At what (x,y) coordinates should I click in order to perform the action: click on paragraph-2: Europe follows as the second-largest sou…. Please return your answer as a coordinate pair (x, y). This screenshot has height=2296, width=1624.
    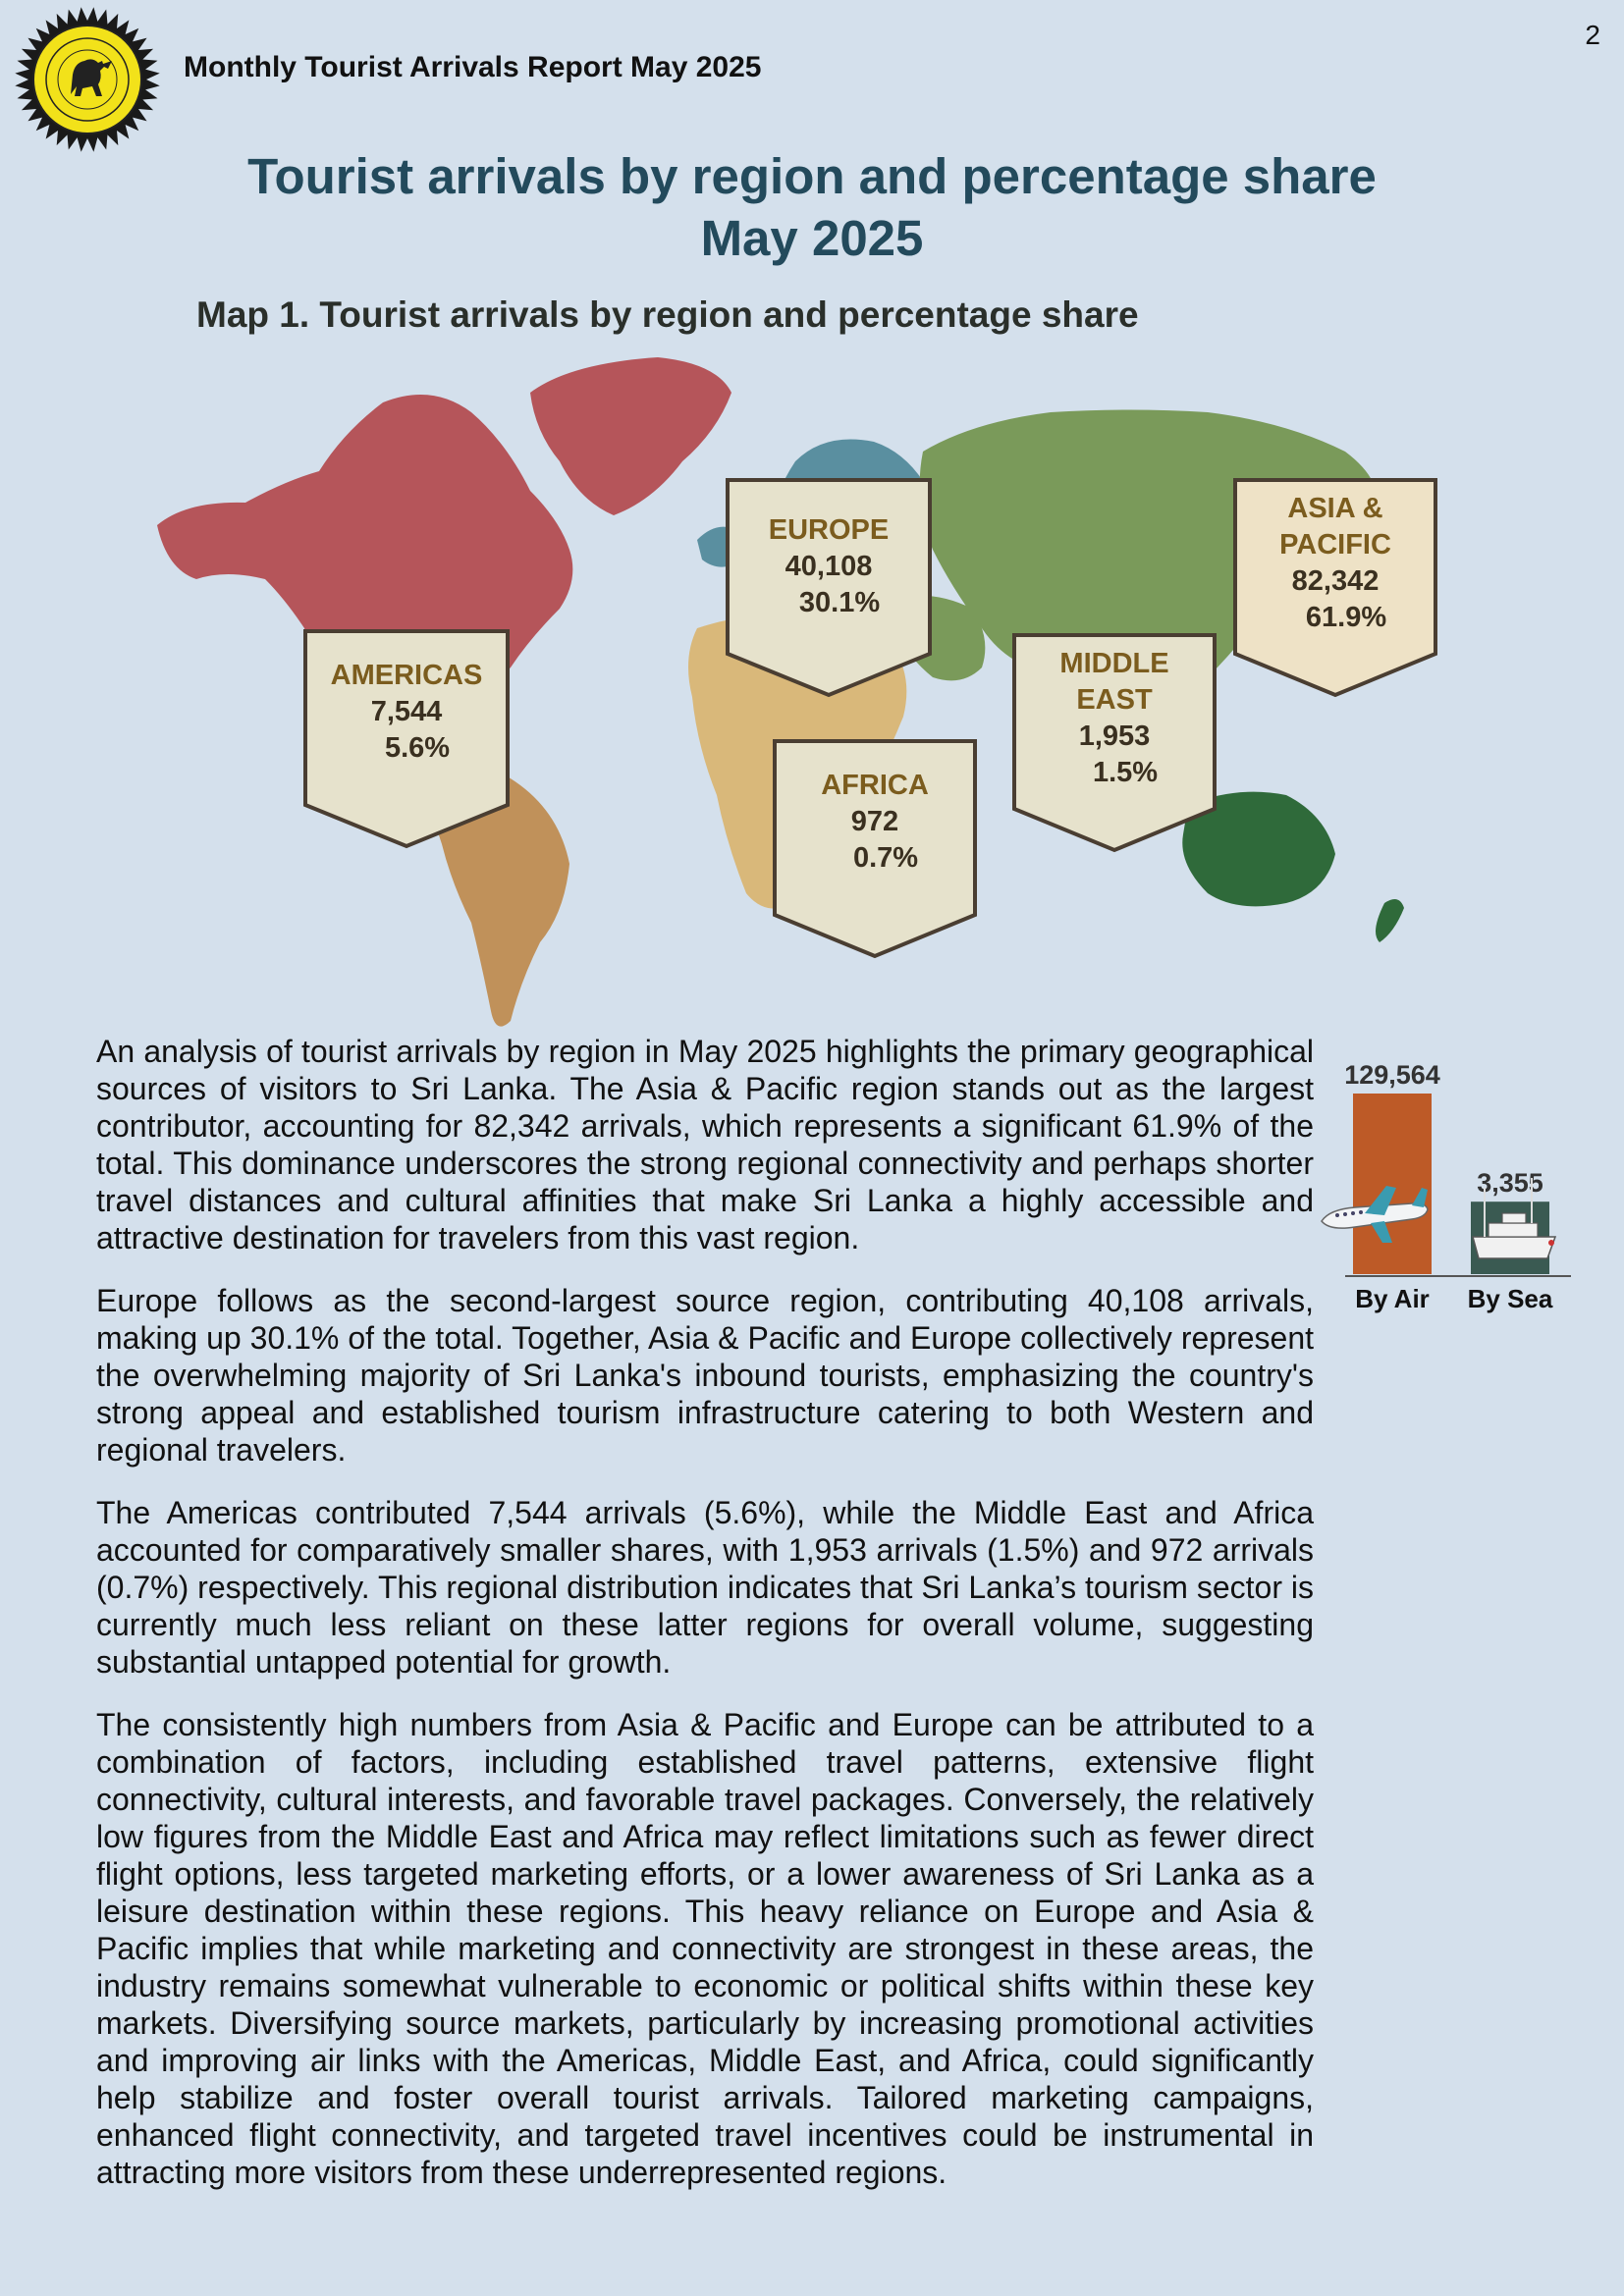
    Looking at the image, I should click on (705, 1375).